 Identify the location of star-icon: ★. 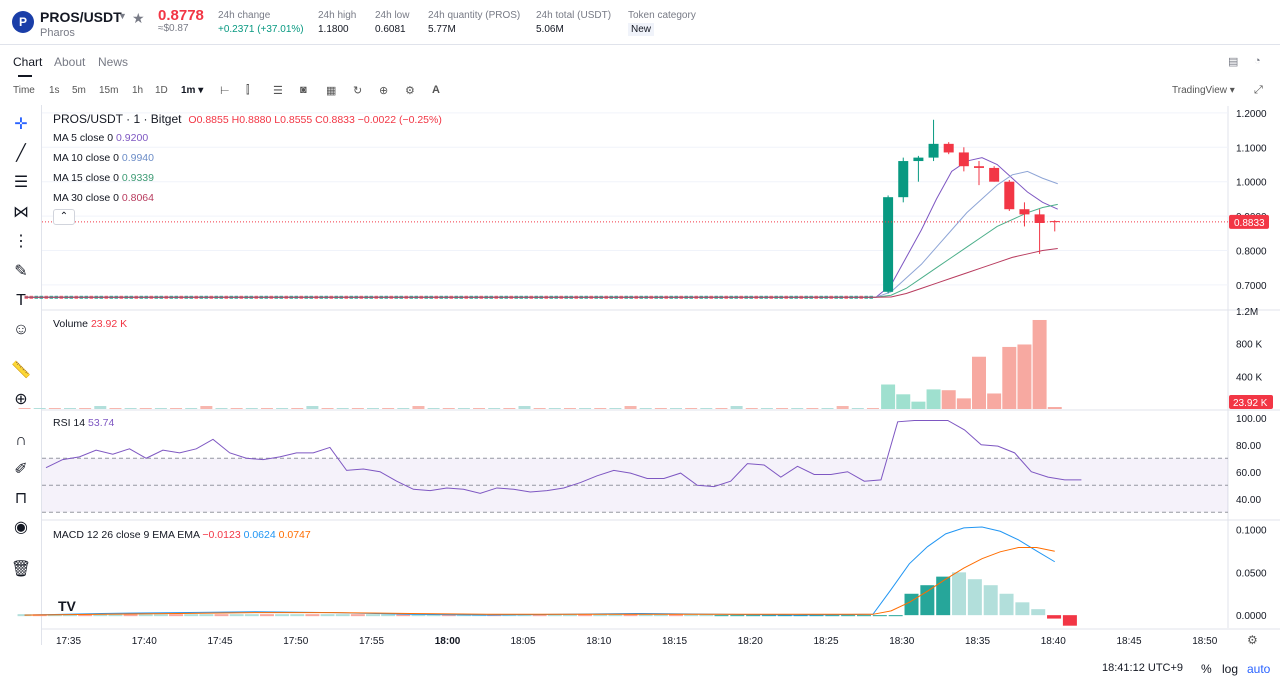
(138, 18).